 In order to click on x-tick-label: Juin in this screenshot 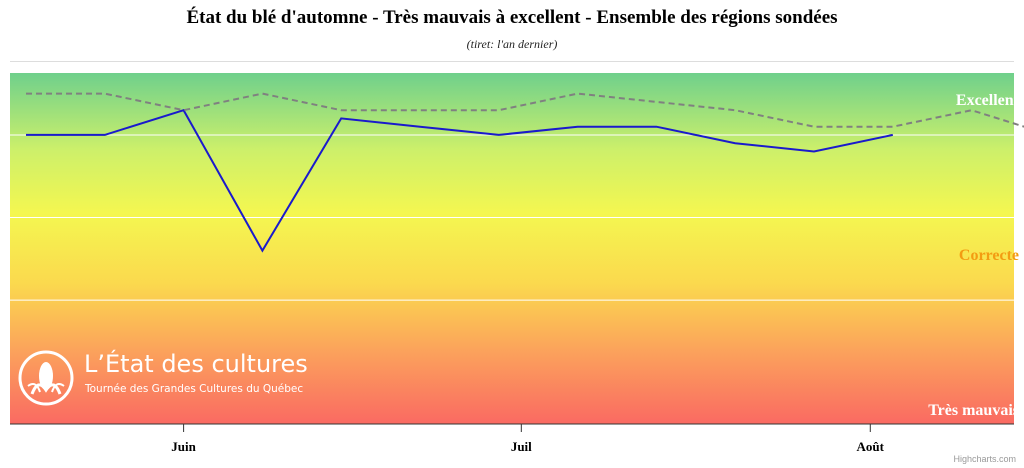, I will do `click(183, 446)`.